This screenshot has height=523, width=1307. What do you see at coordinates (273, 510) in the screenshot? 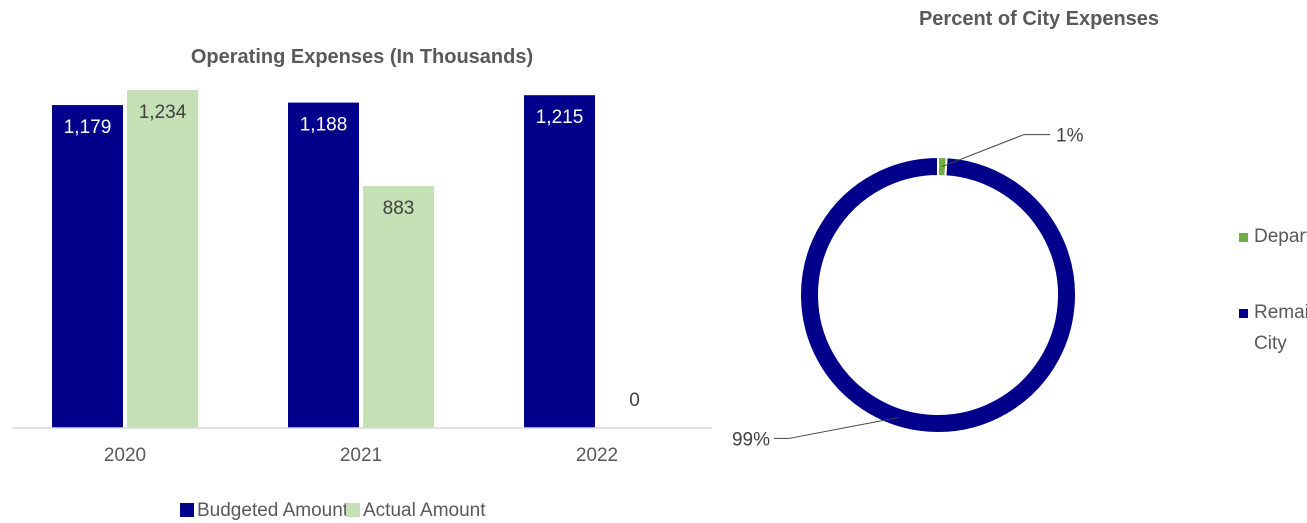
I see `legend-label: Budgeted Amount` at bounding box center [273, 510].